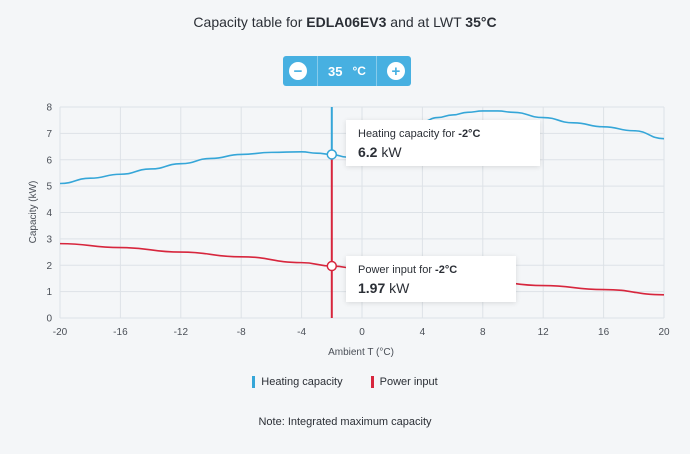  I want to click on heating-point-marker, so click(332, 154).